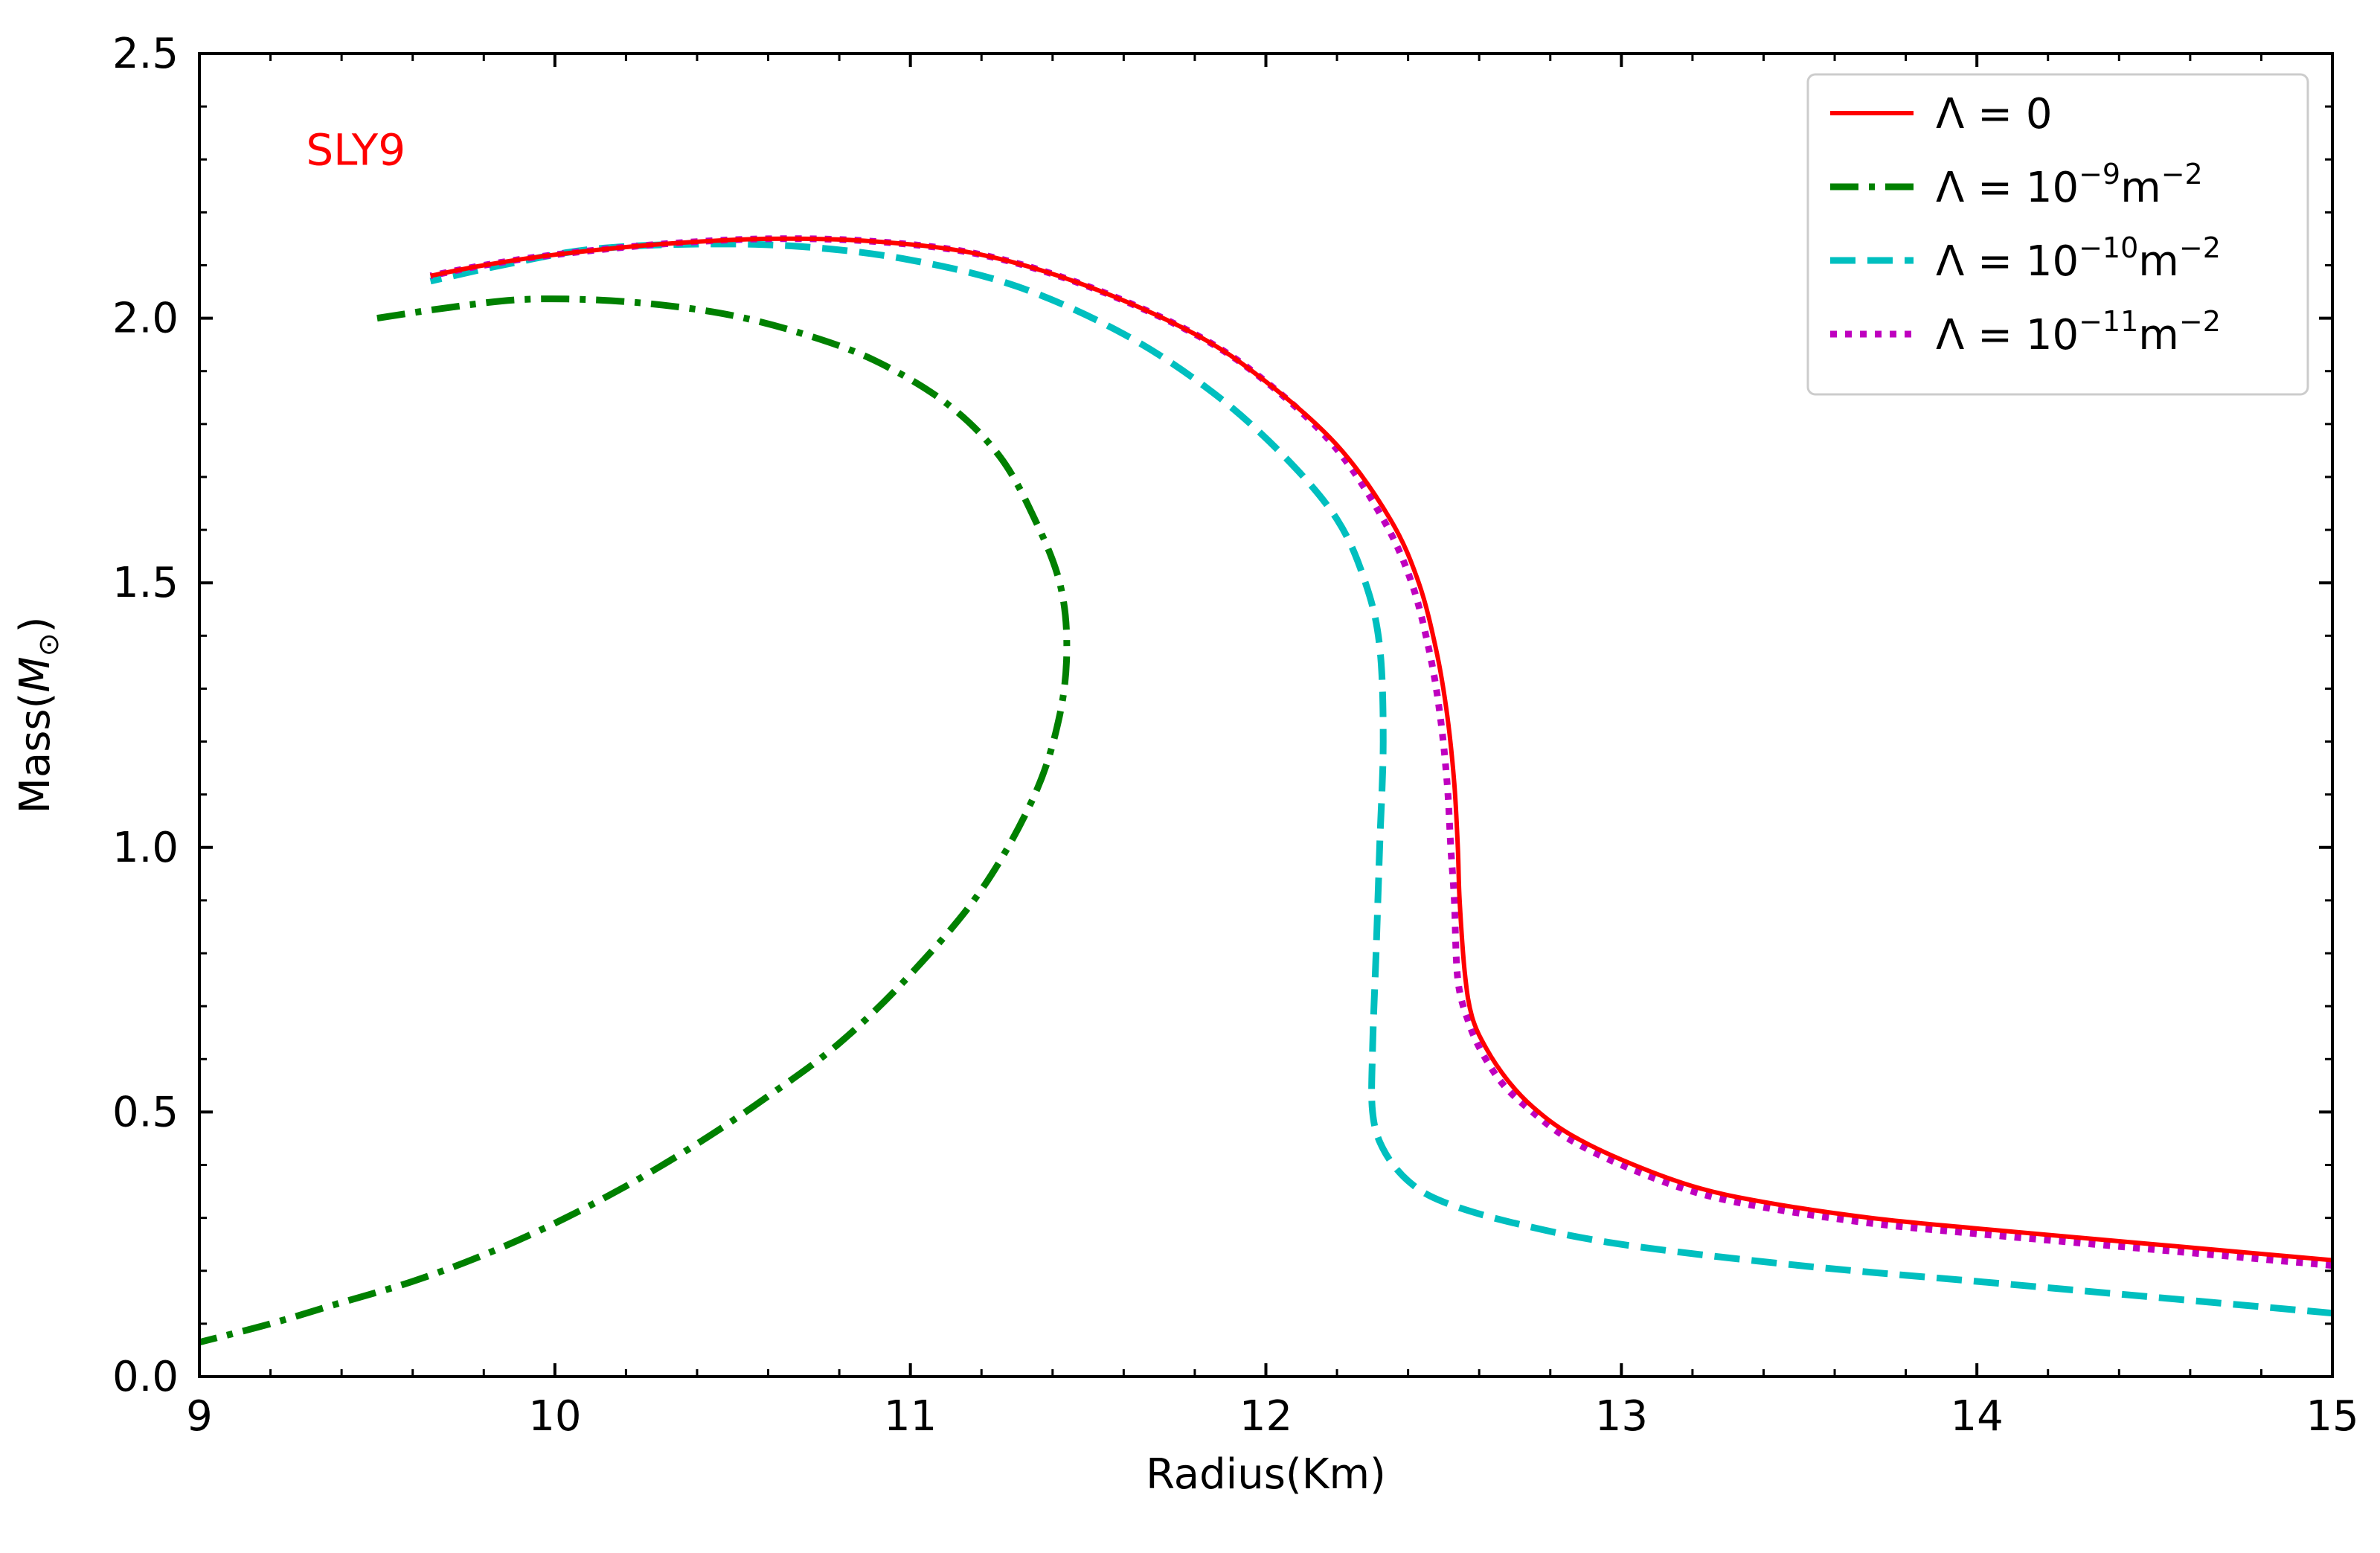  What do you see at coordinates (145, 583) in the screenshot?
I see `y-tick-label: 1.5` at bounding box center [145, 583].